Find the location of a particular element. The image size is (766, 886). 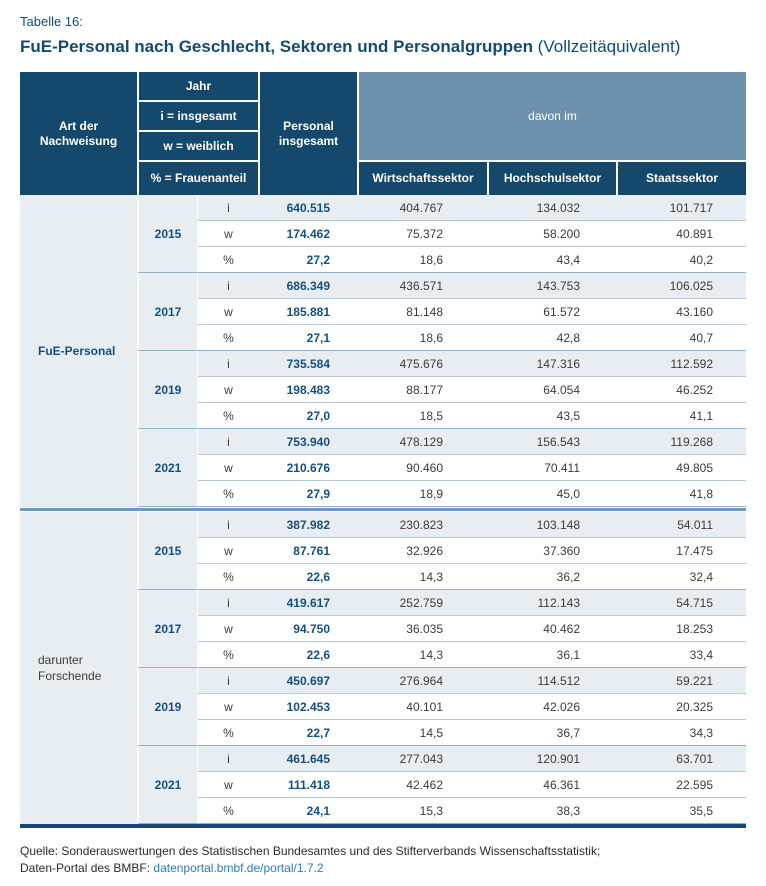

year-cell: 2017 is located at coordinates (167, 312).